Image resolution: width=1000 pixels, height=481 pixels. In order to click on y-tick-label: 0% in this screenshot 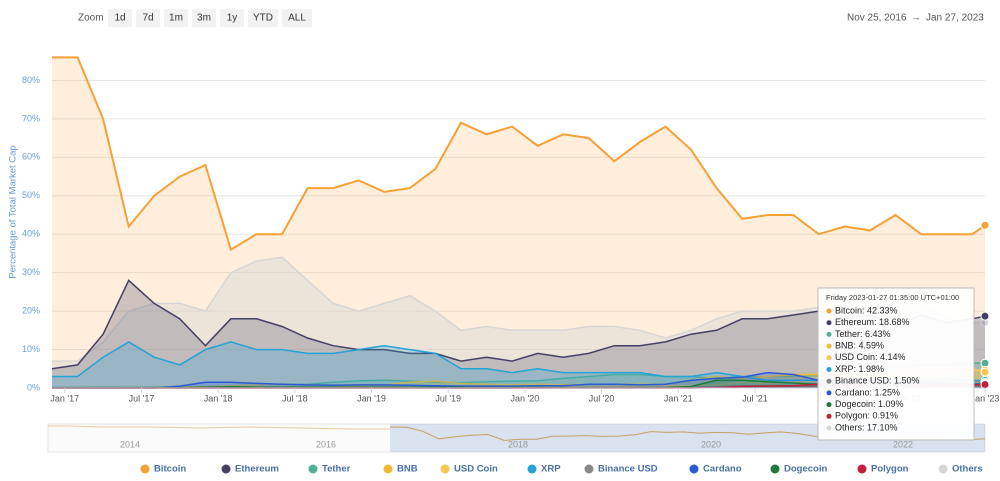, I will do `click(33, 387)`.